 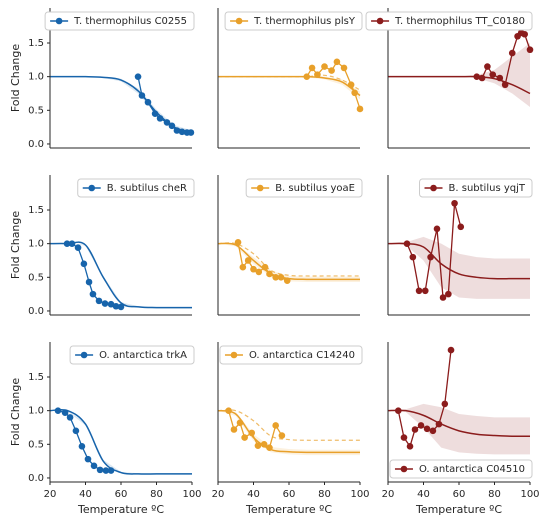 I want to click on y-tick-label: 1.5, so click(x=36, y=43).